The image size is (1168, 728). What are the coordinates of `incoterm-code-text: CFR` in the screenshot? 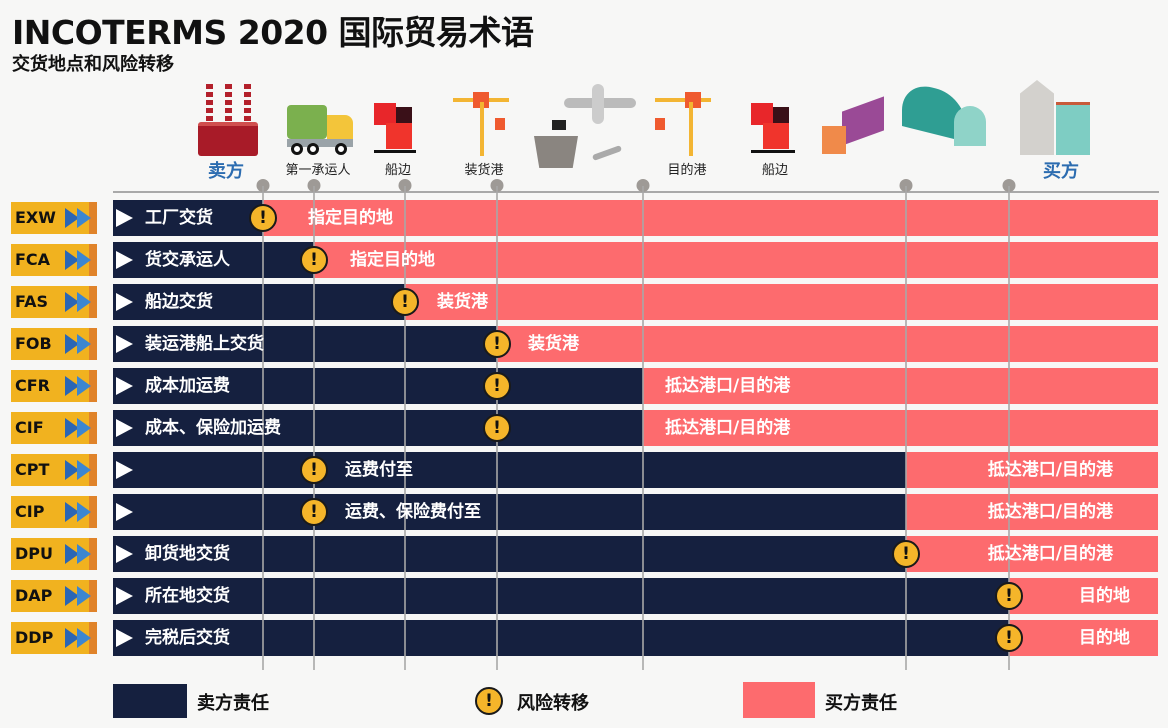 It's located at (32, 385).